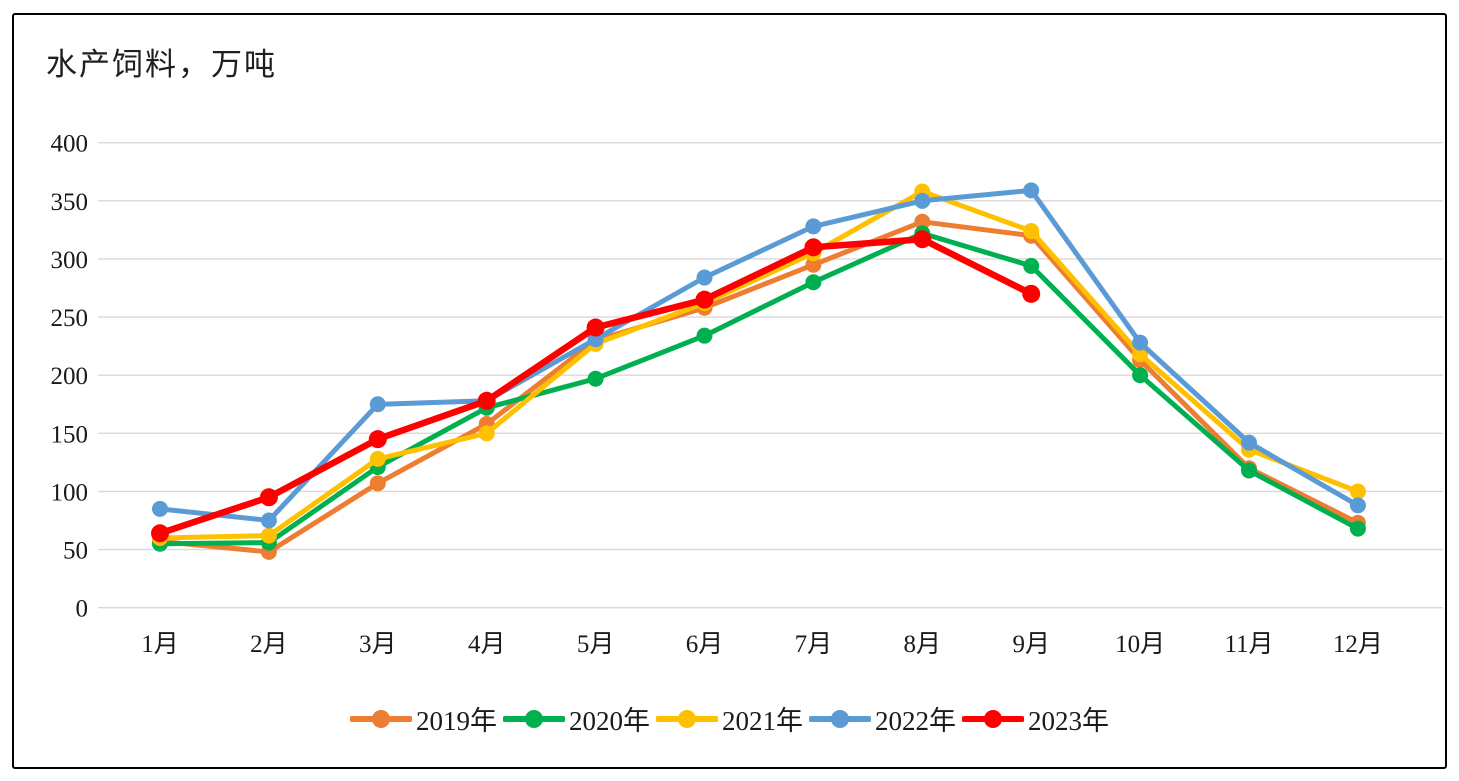 The width and height of the screenshot is (1459, 781). I want to click on y-axis-tick-label: 0, so click(82, 609).